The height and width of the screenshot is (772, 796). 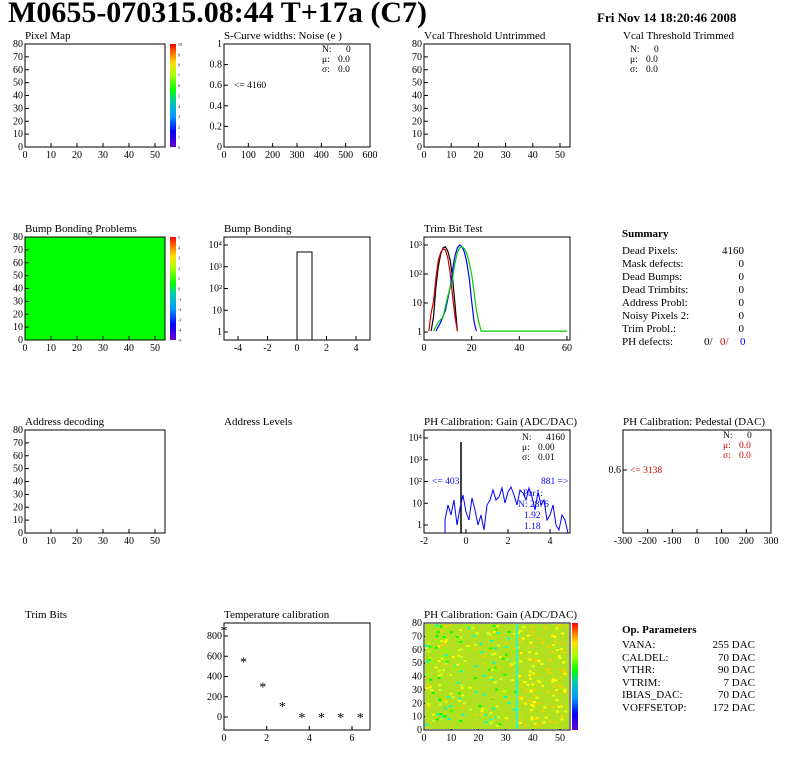 I want to click on bump-bonding-xtick-label: -4, so click(x=238, y=348).